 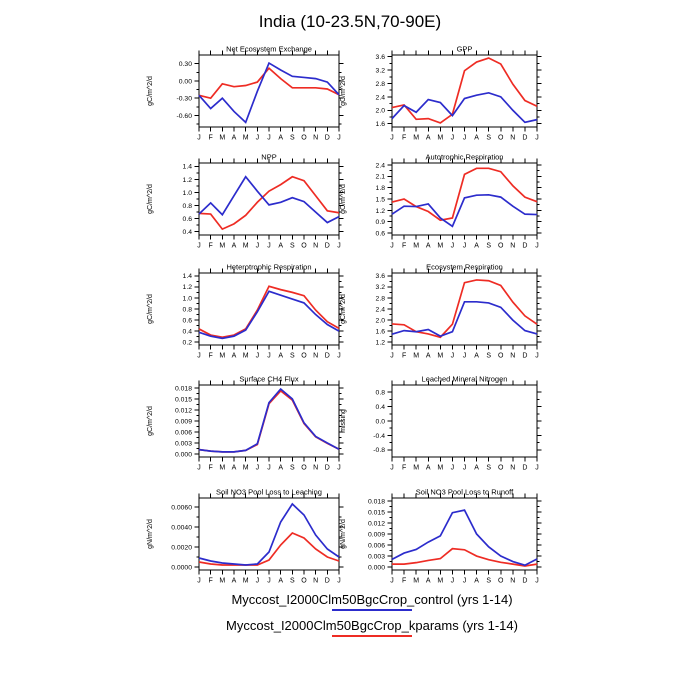 I want to click on y-tick-label: 1.4, so click(x=188, y=276).